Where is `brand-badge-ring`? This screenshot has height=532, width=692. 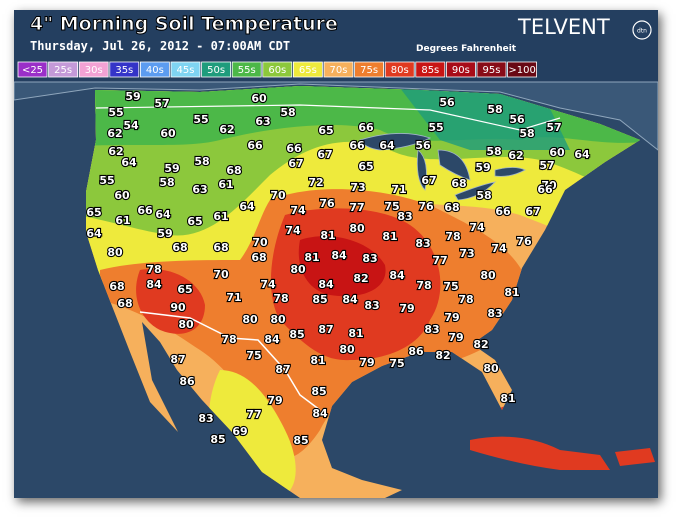
brand-badge-ring is located at coordinates (642, 30).